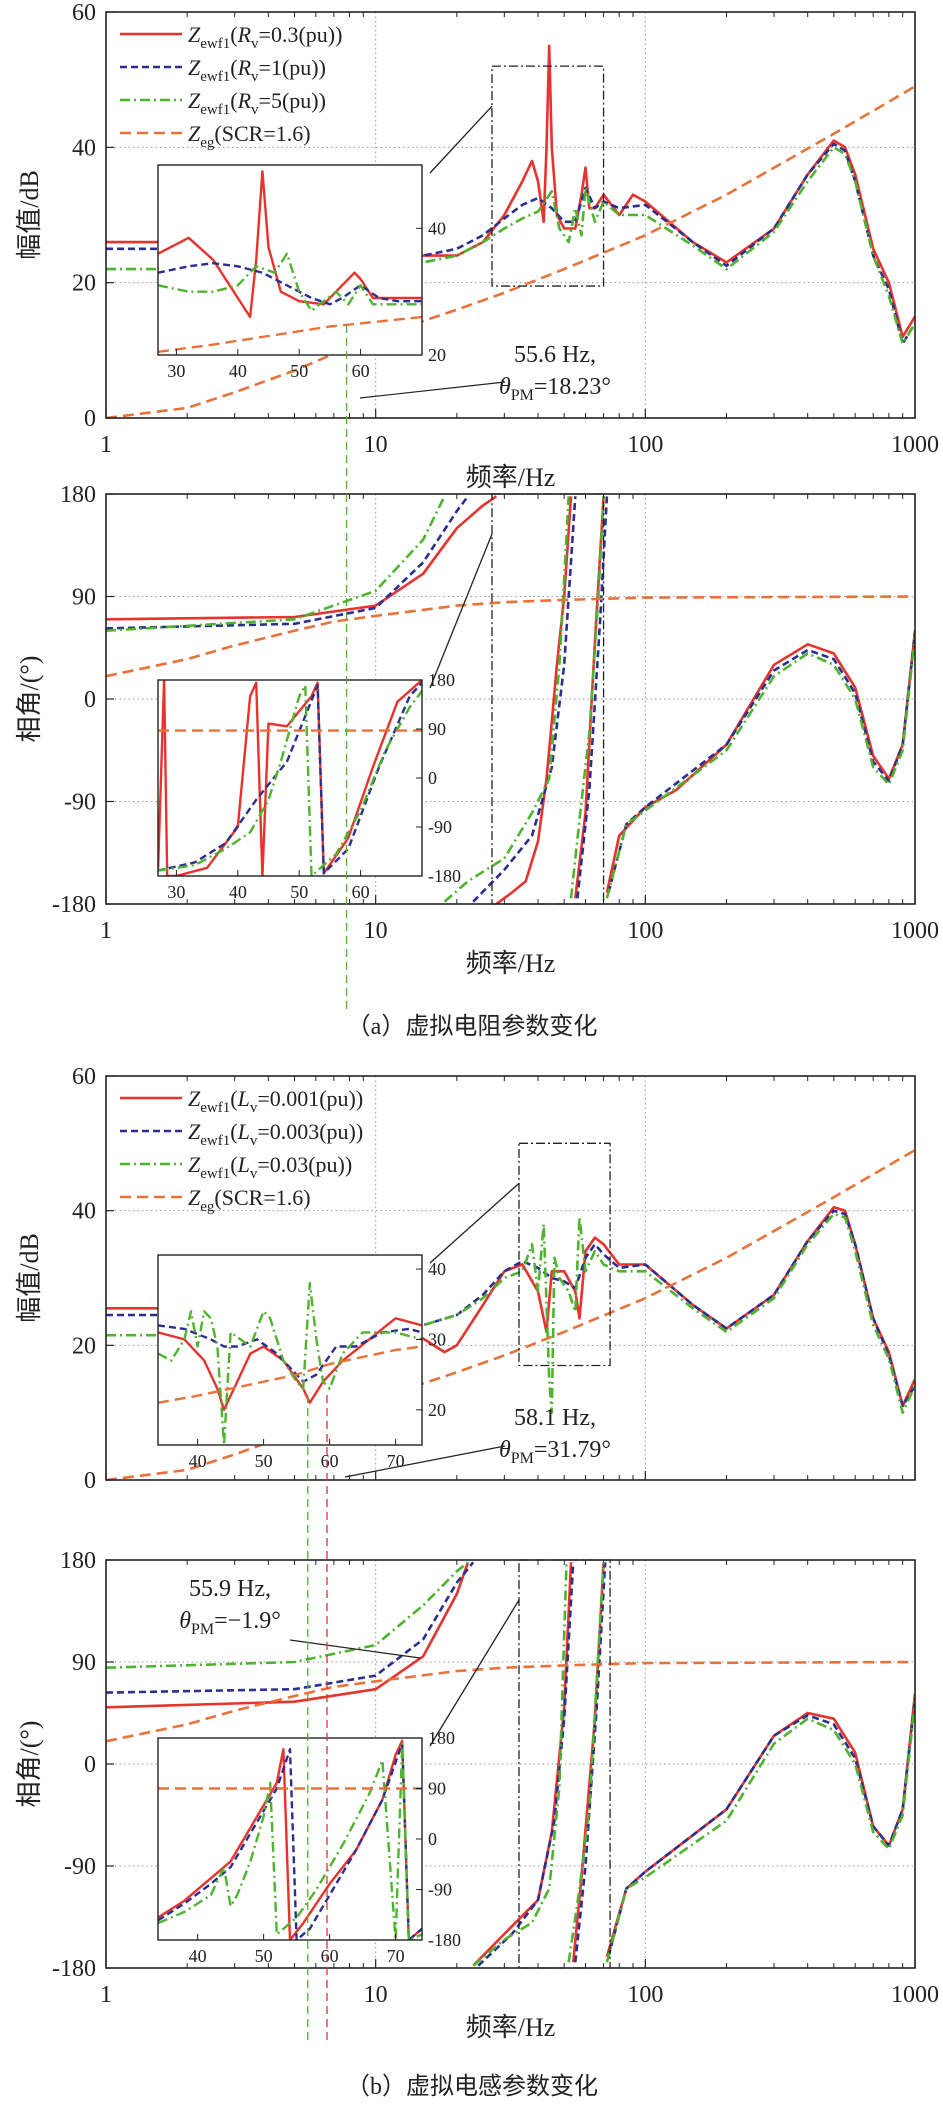  I want to click on caption-b: （b）虚拟电感参数变化, so click(472, 2086).